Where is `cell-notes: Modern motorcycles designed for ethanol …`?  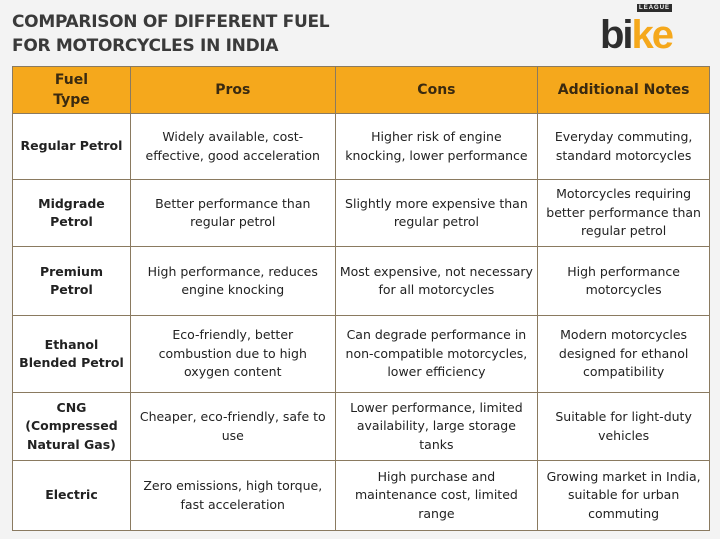 cell-notes: Modern motorcycles designed for ethanol … is located at coordinates (623, 354).